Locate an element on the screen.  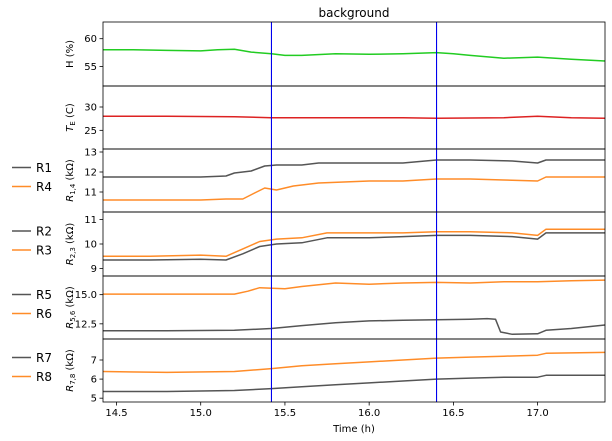
panel-r14: 11 12 13 R1,4 (kΩ) R1 R4 is located at coordinates (309, 180).